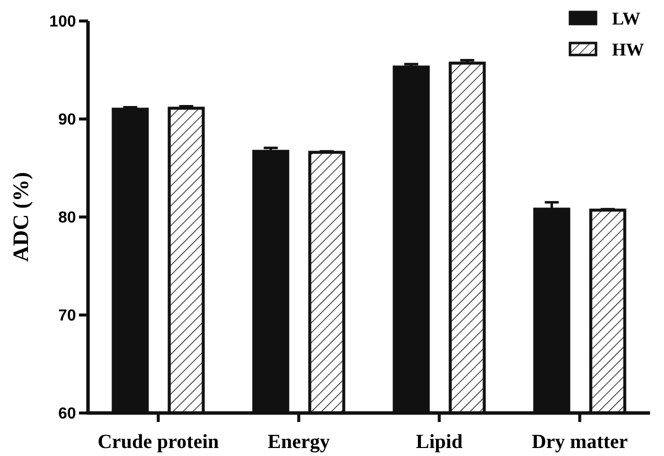 This screenshot has height=456, width=664. What do you see at coordinates (626, 18) in the screenshot?
I see `legend-label: LW` at bounding box center [626, 18].